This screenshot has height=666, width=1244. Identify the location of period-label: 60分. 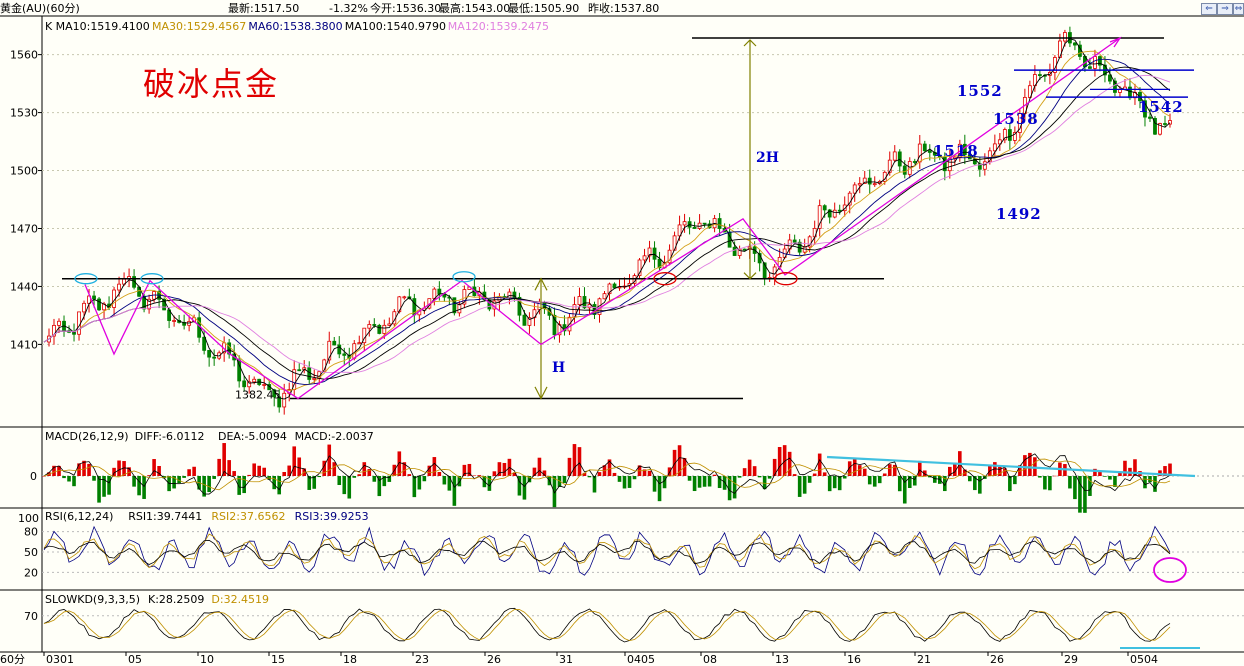
(12, 659).